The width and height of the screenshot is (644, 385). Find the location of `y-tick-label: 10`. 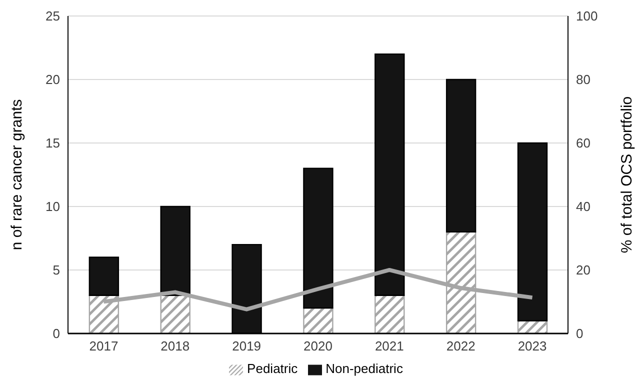

y-tick-label: 10 is located at coordinates (53, 206).